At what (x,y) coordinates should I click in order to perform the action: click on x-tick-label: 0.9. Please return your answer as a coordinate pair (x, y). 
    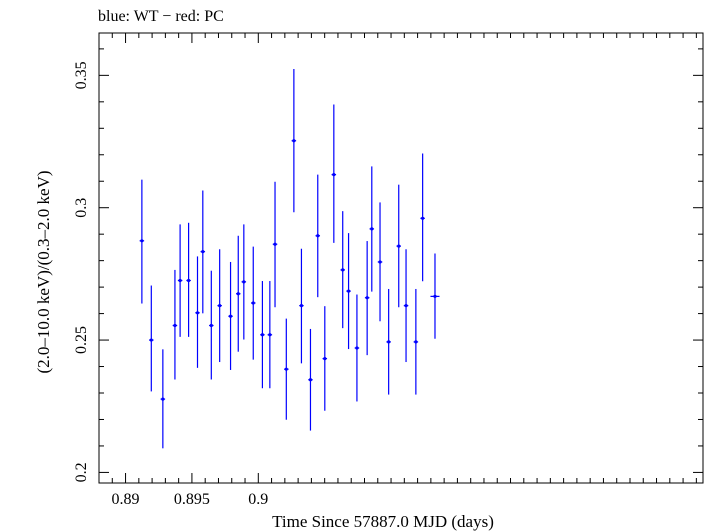
    Looking at the image, I should click on (258, 499).